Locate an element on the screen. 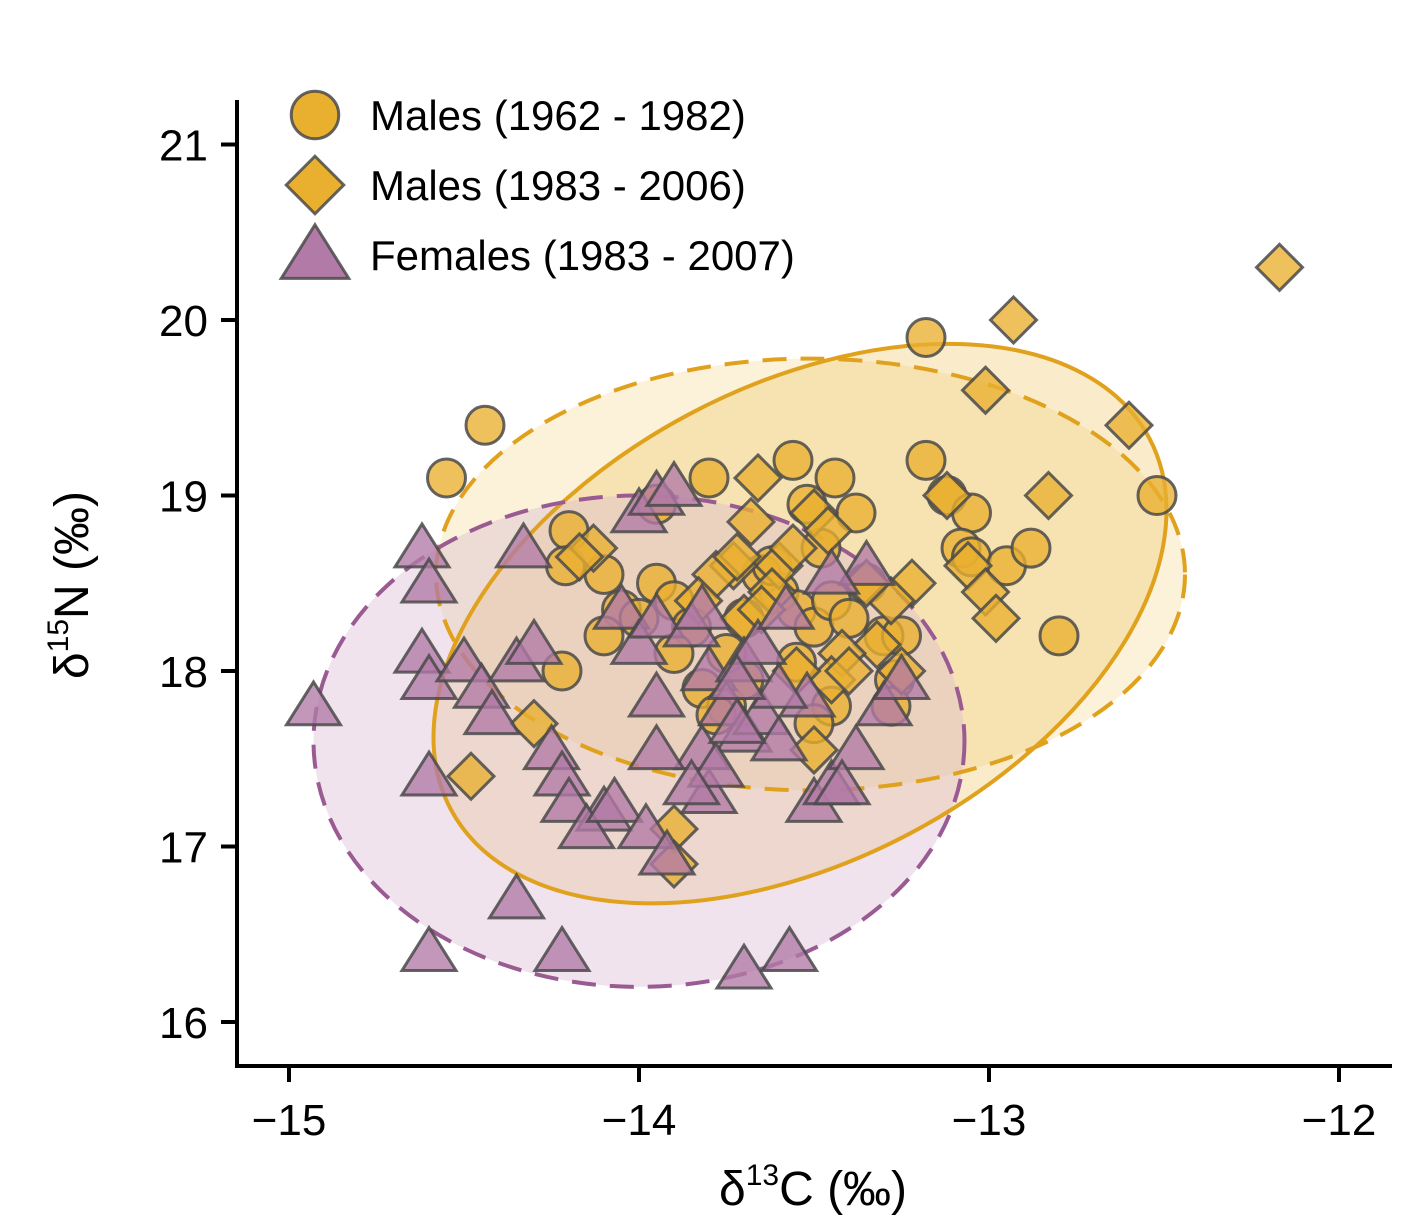  x-tick-label: −13 is located at coordinates (989, 1120).